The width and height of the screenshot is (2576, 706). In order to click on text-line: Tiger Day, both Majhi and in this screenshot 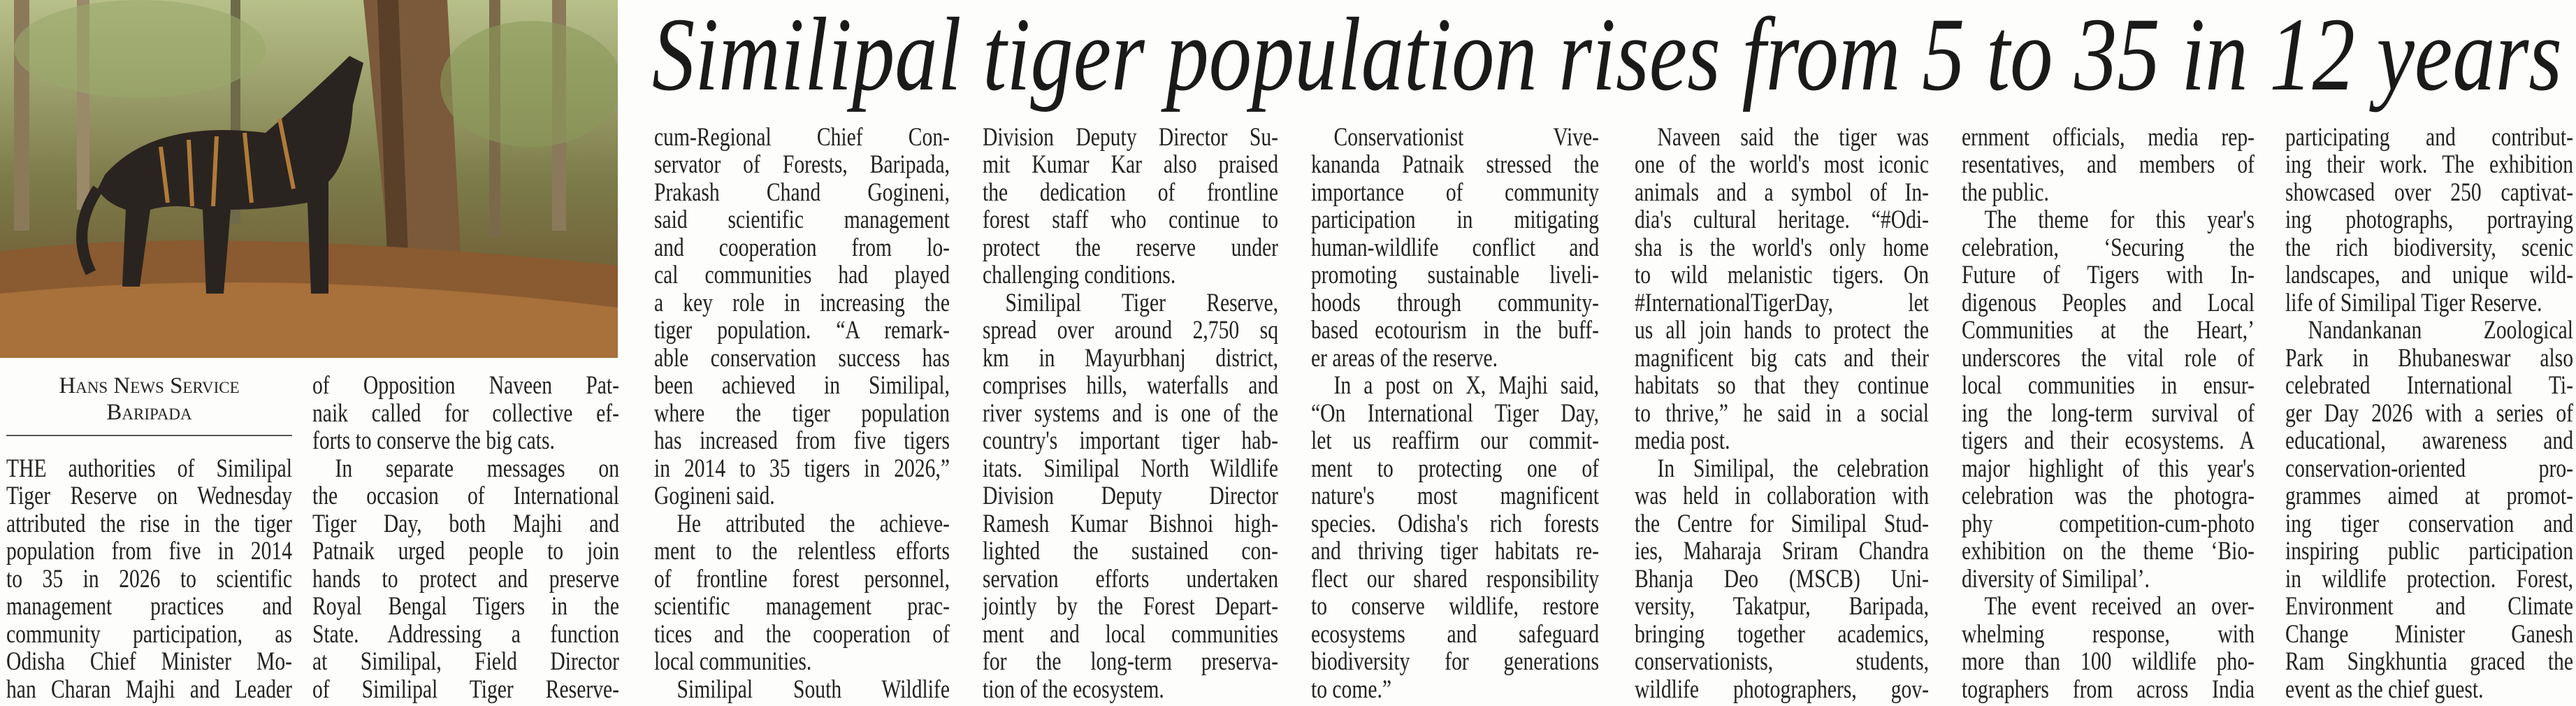, I will do `click(465, 523)`.